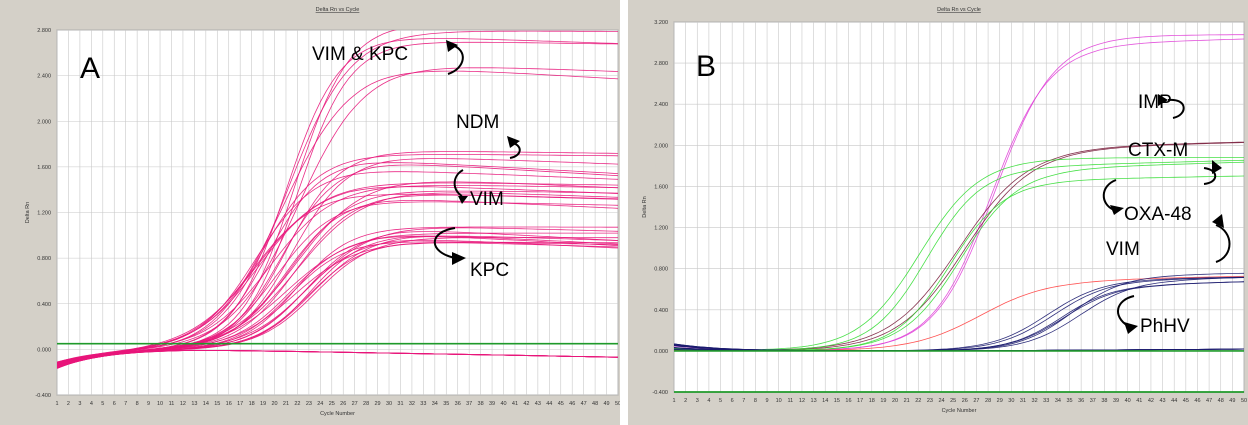 The height and width of the screenshot is (425, 1248). Describe the element at coordinates (1139, 401) in the screenshot. I see `x-tick-label: 41` at that location.